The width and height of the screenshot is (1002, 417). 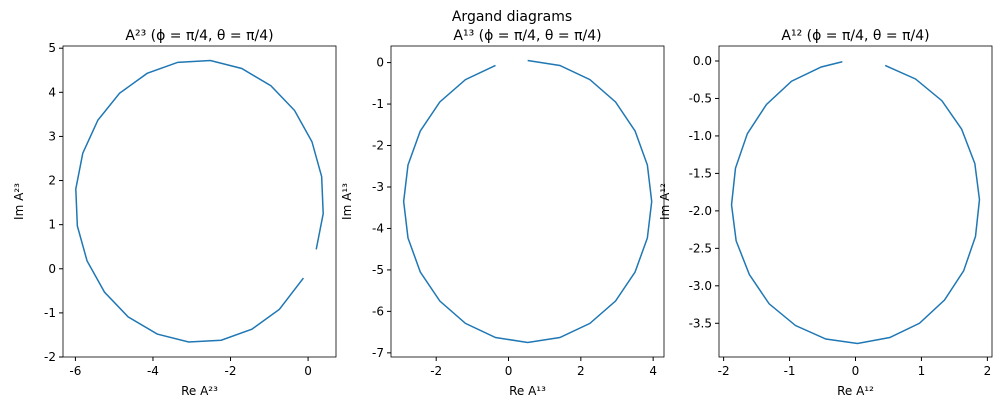 I want to click on y-tick-label: -4, so click(x=378, y=228).